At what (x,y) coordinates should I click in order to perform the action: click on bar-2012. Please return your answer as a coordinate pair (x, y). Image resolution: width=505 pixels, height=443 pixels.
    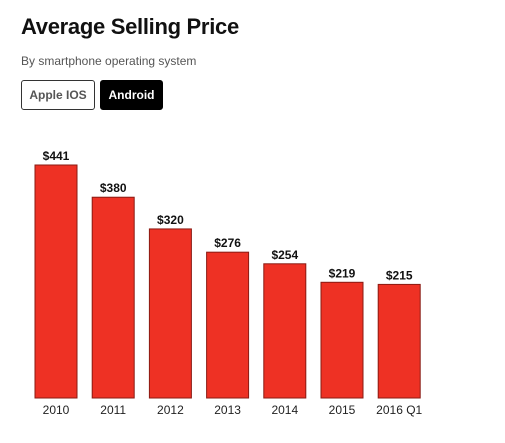
    Looking at the image, I should click on (170, 313).